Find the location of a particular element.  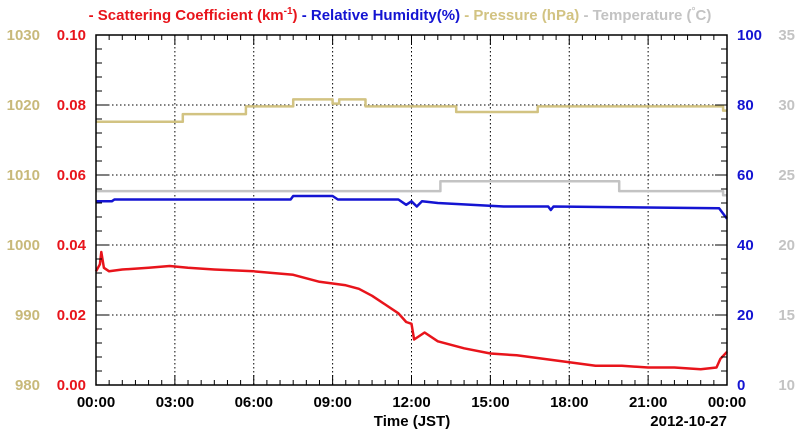

y-tick-label-humidity: 80 is located at coordinates (745, 105).